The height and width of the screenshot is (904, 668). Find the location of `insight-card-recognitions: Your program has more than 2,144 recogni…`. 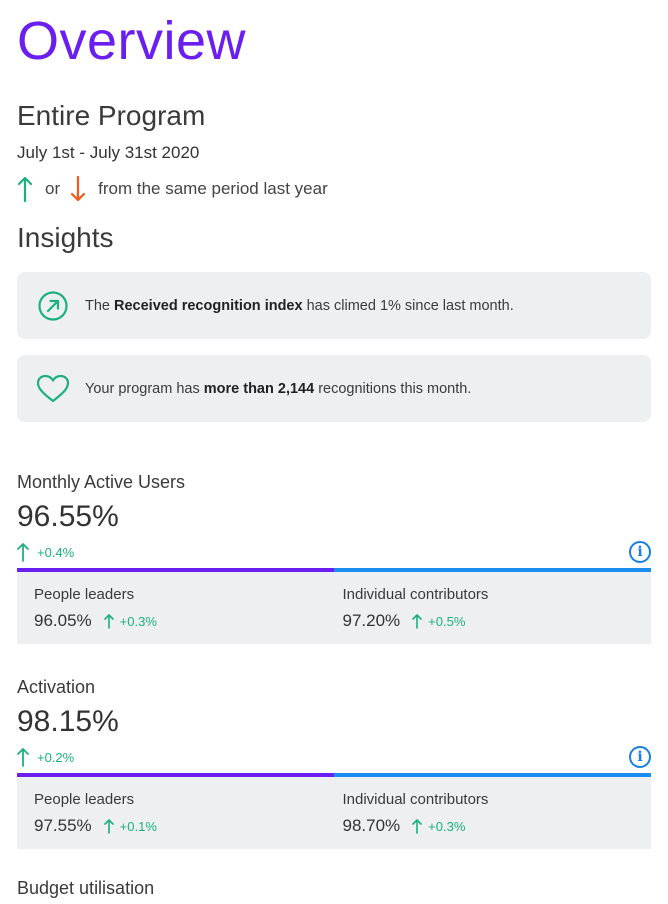

insight-card-recognitions: Your program has more than 2,144 recogni… is located at coordinates (334, 388).